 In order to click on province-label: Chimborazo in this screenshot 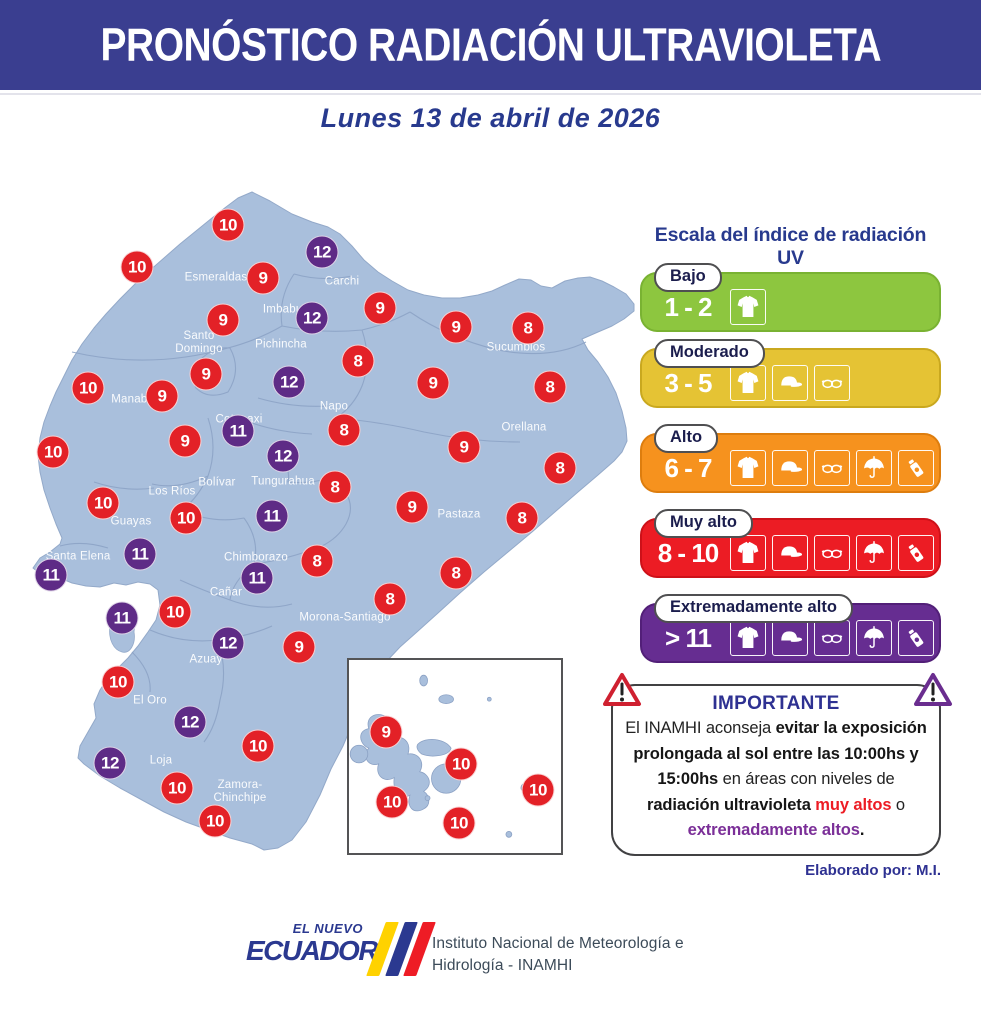, I will do `click(256, 557)`.